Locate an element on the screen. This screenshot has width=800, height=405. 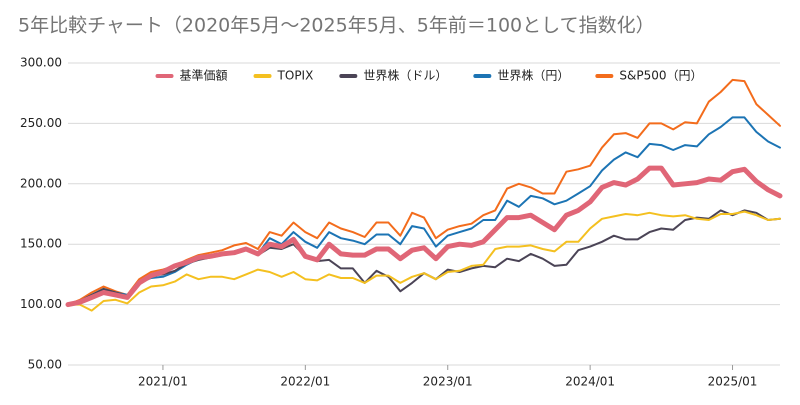
chart-title: 5年比較チャート（2020年5月〜2025年5月、5年前＝100として指数化） is located at coordinates (336, 26).